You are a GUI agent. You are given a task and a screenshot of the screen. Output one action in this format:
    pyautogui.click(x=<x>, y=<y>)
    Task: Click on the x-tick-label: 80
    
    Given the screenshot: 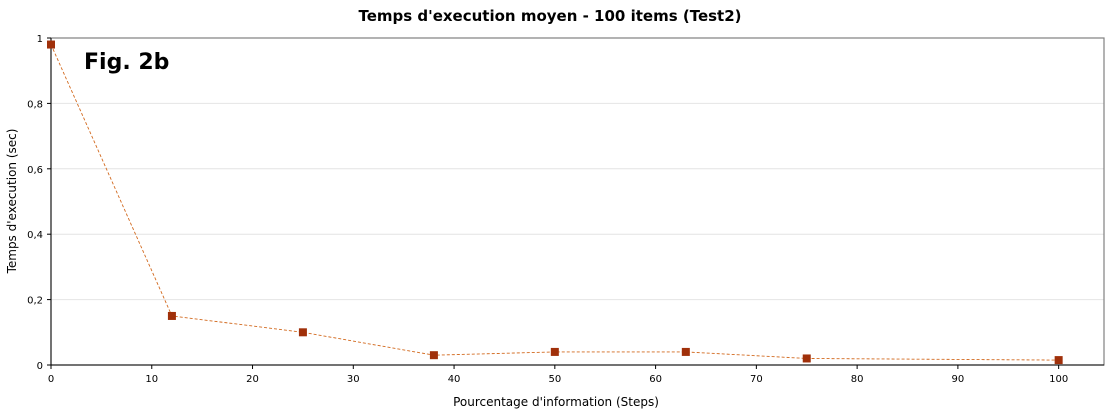 What is the action you would take?
    pyautogui.click(x=857, y=379)
    